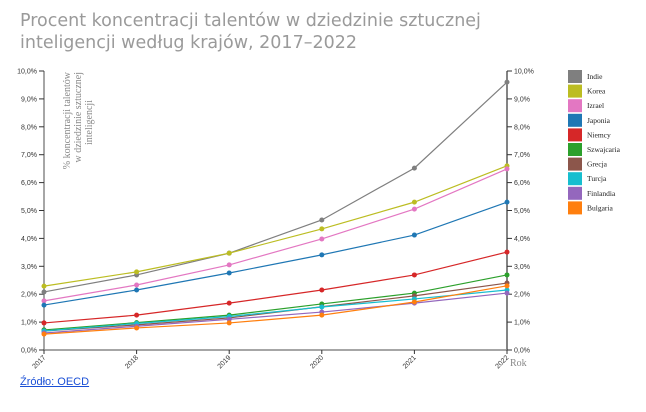 This screenshot has height=412, width=646. I want to click on source-link: Źródło: OECD, so click(55, 382).